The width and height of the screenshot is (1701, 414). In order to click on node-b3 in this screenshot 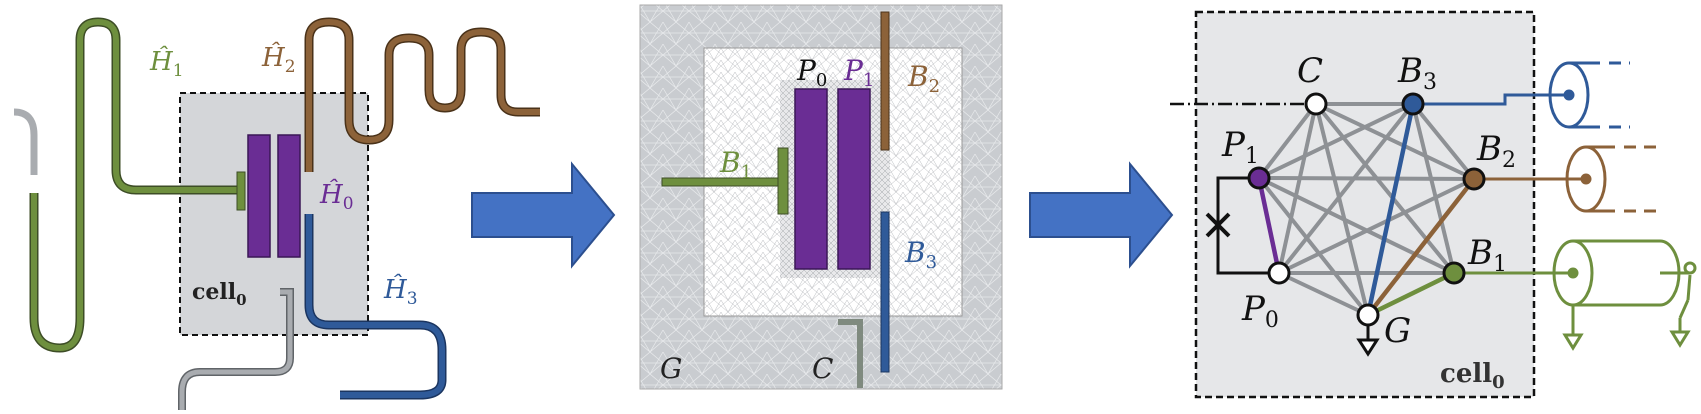, I will do `click(1413, 104)`.